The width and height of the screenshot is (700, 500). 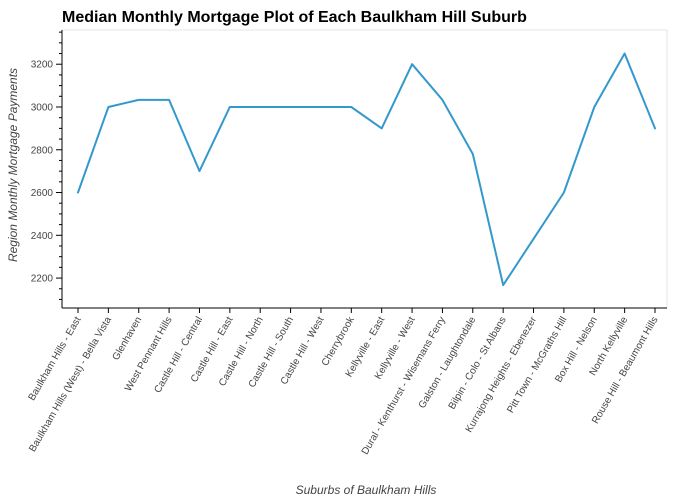 I want to click on x-tick-label: Glenhaven, so click(x=128, y=338).